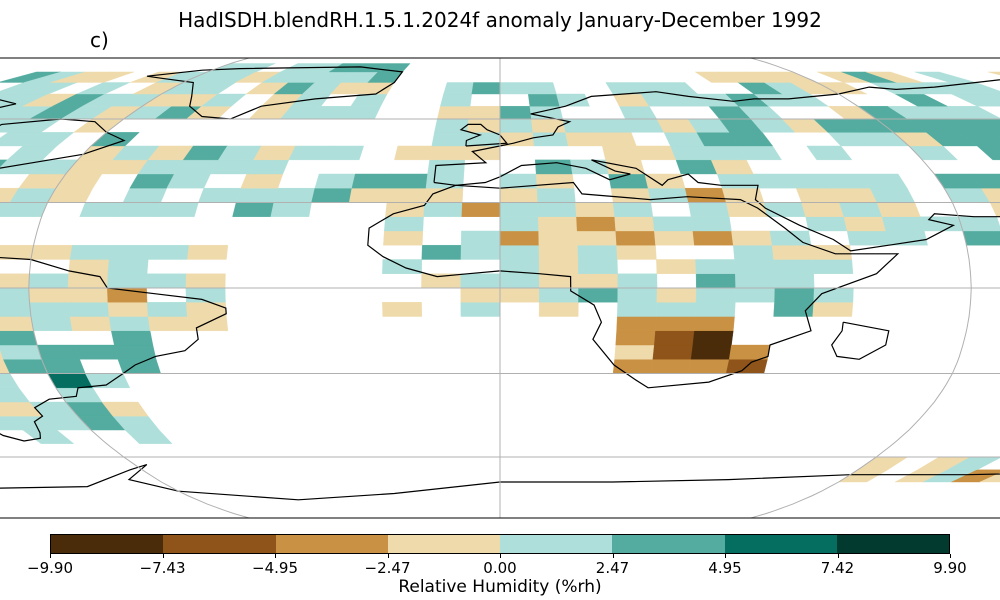 The height and width of the screenshot is (600, 1000). I want to click on coastline-greenland, so click(275, 93).